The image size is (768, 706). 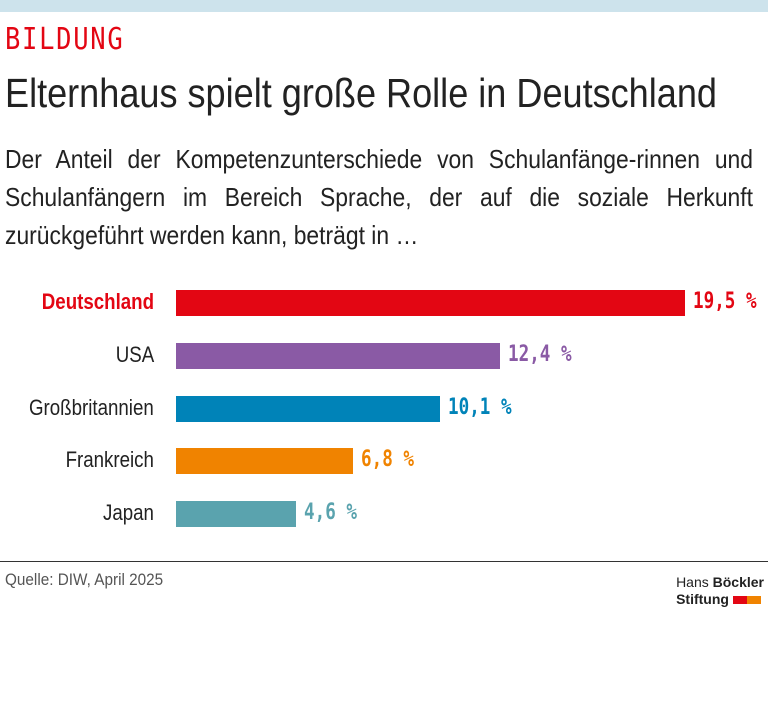 What do you see at coordinates (338, 356) in the screenshot?
I see `bar-usa` at bounding box center [338, 356].